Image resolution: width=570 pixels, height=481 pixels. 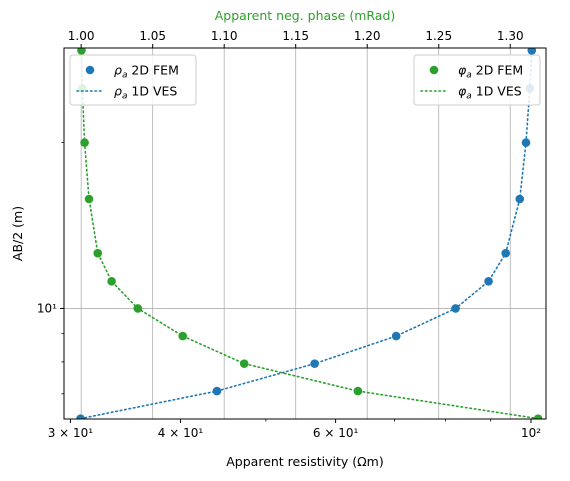 I want to click on top-tick-label: 1.20, so click(x=367, y=36).